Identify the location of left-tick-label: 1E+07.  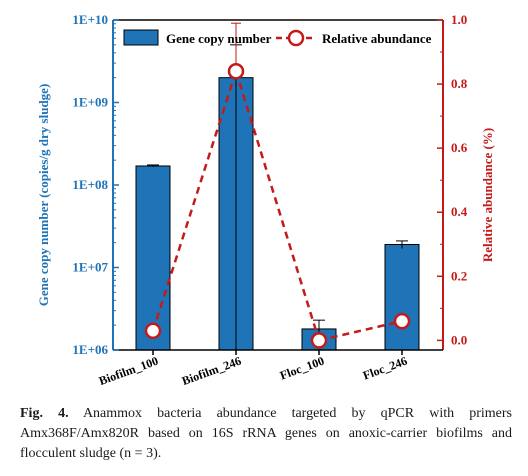
(90, 267).